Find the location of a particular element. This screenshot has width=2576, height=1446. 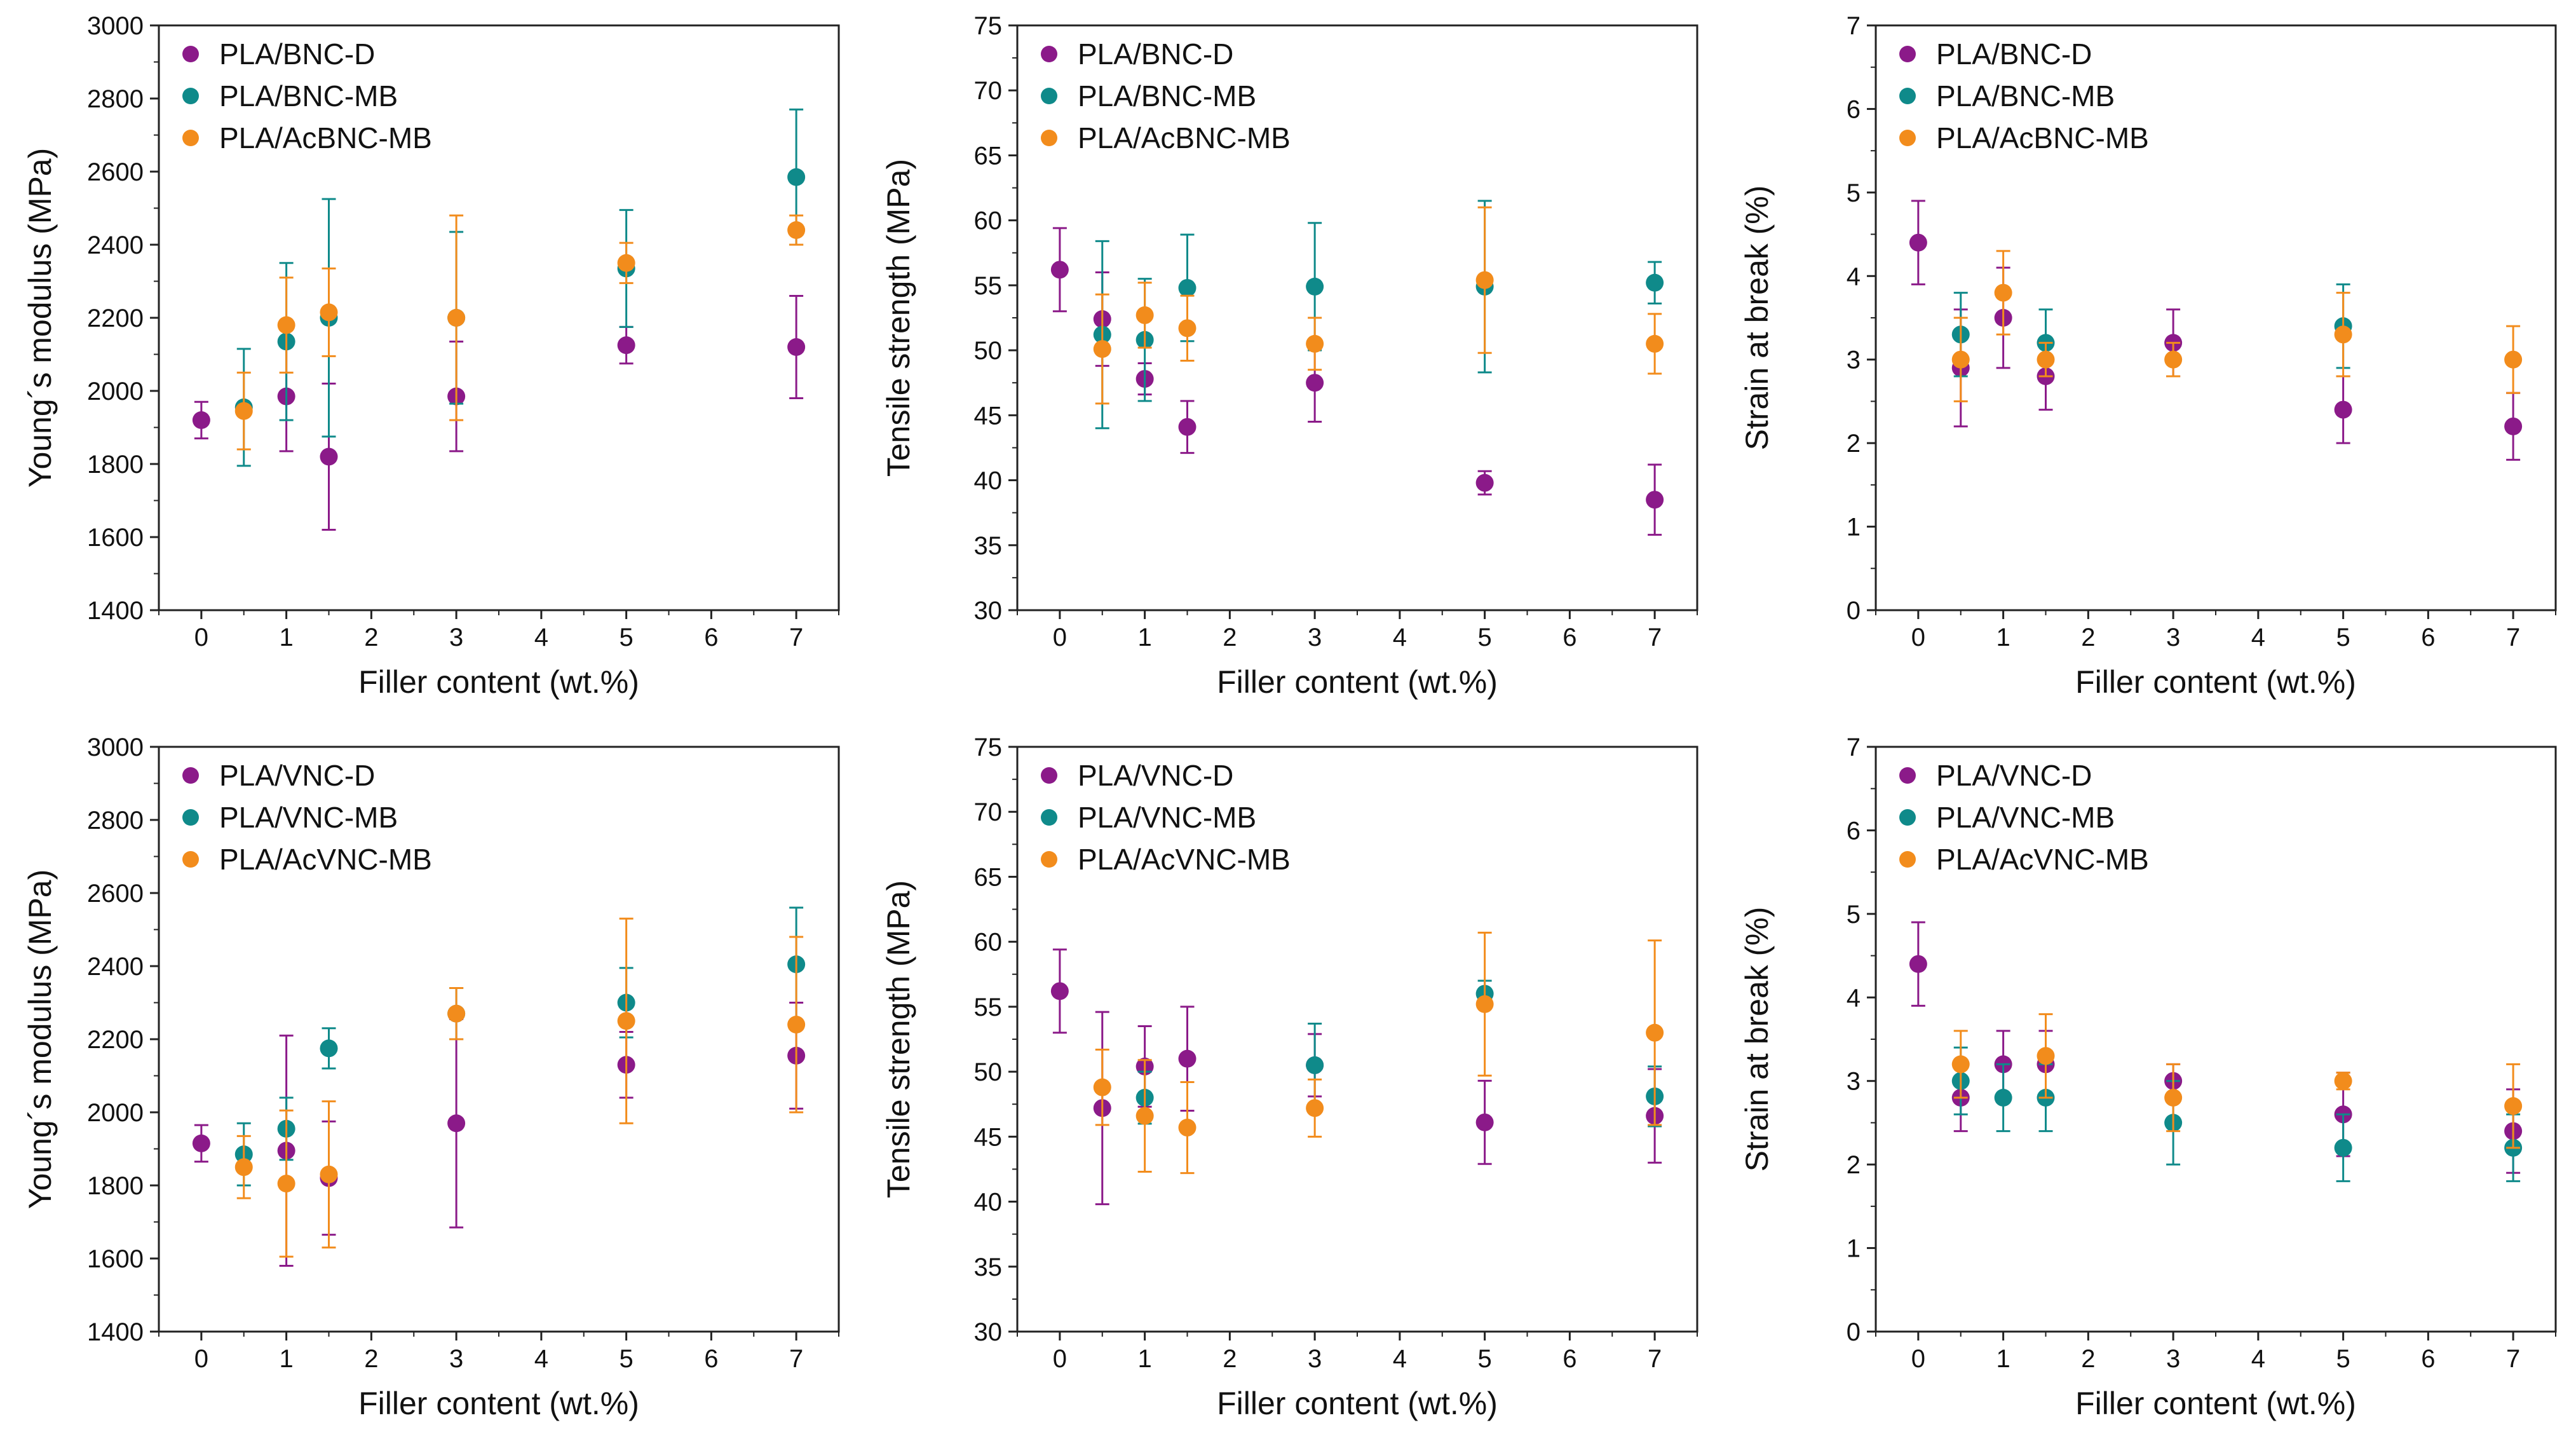

y-tick-label: 1400 is located at coordinates (116, 611).